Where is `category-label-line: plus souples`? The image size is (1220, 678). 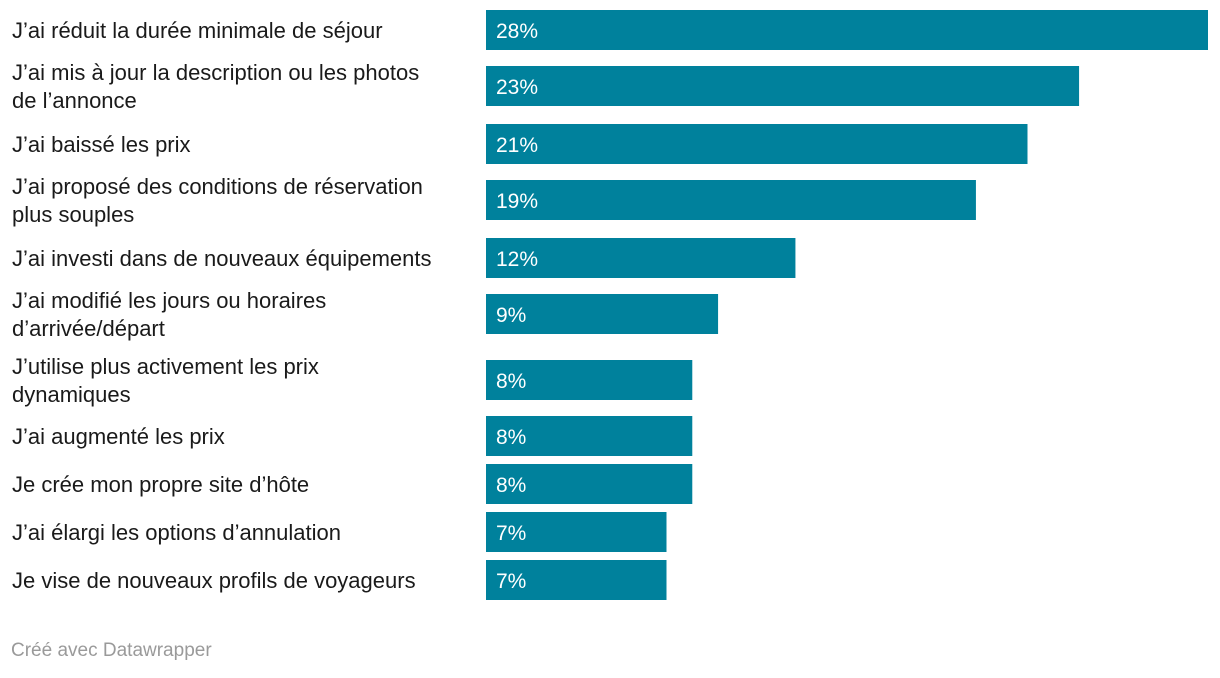 category-label-line: plus souples is located at coordinates (73, 214).